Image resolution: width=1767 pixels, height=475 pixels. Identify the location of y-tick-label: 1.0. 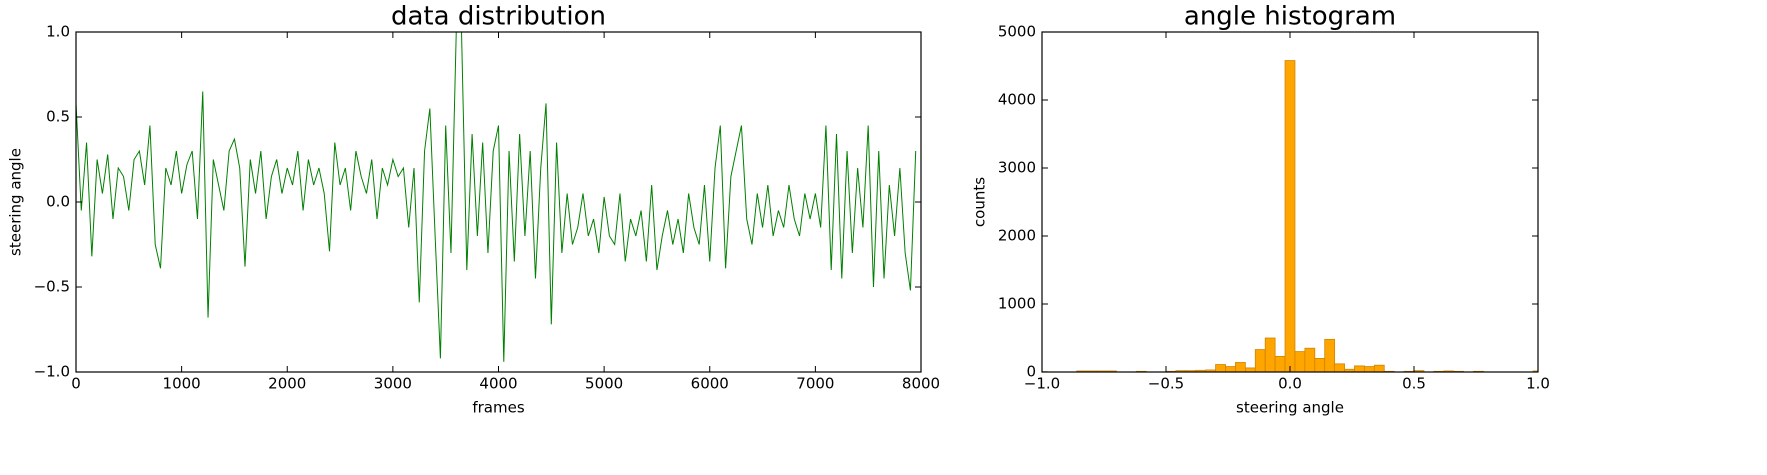
(58, 32).